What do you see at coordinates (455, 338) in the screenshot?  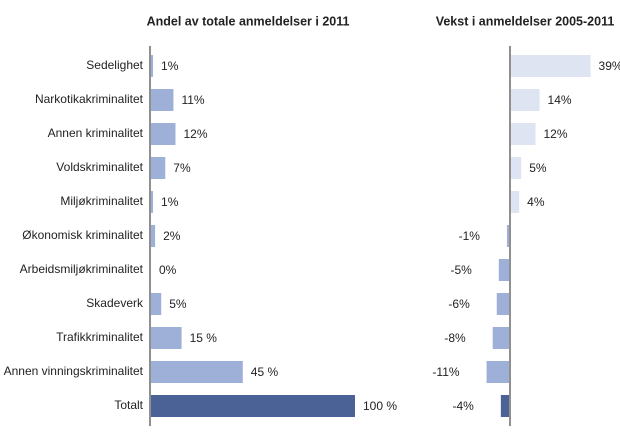 I see `value-label: -8%` at bounding box center [455, 338].